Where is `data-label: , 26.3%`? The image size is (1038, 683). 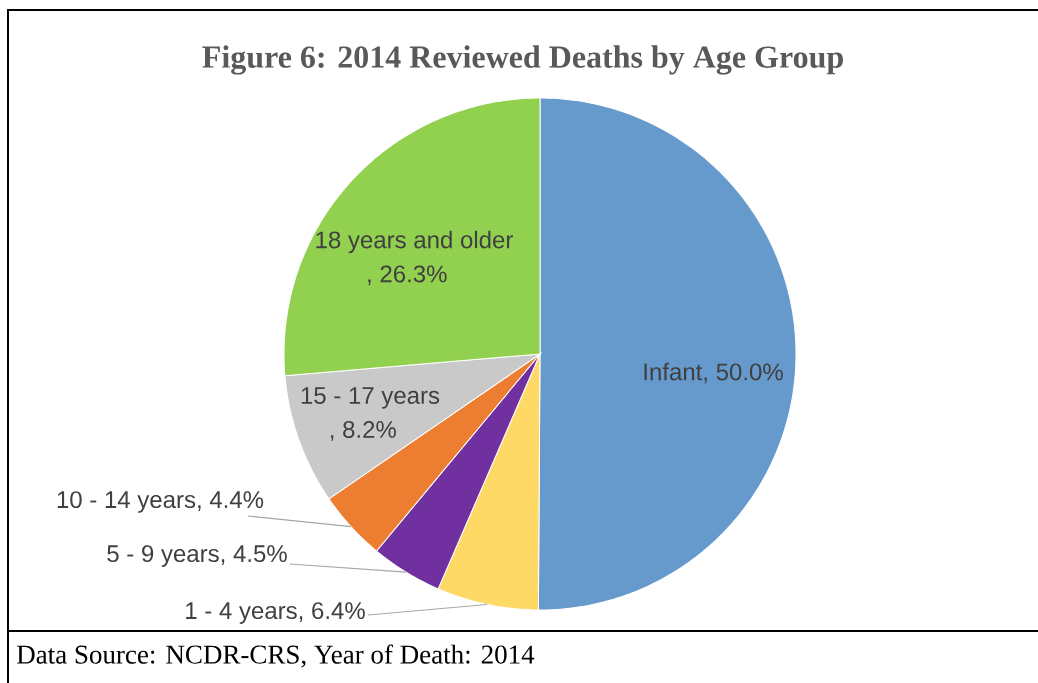
data-label: , 26.3% is located at coordinates (407, 275).